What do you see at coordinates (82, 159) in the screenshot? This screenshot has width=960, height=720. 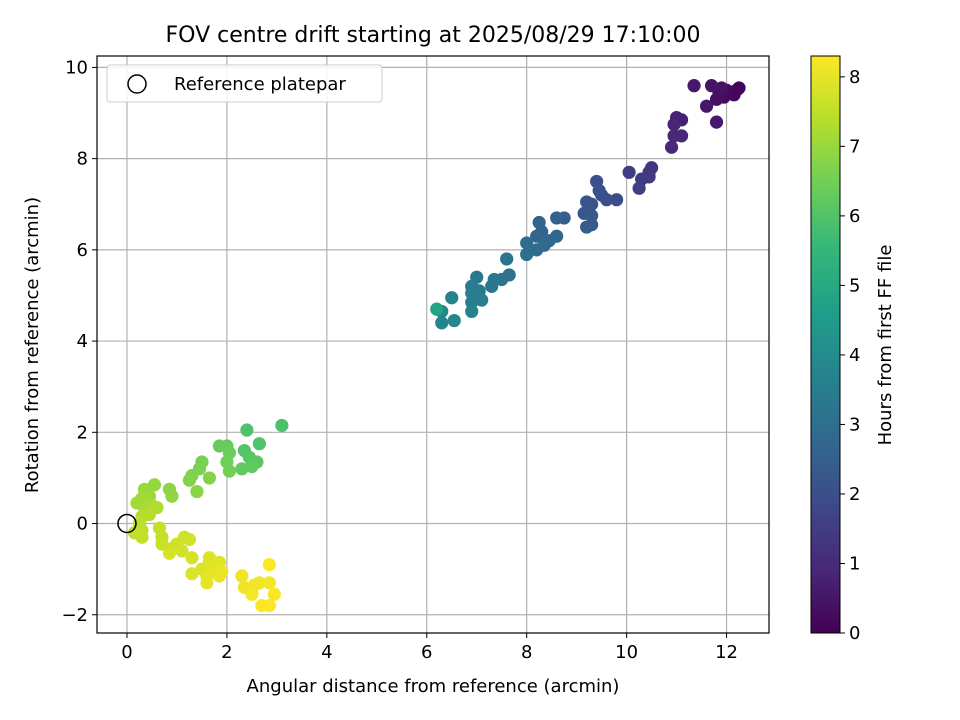 I see `y-tick-label: 8` at bounding box center [82, 159].